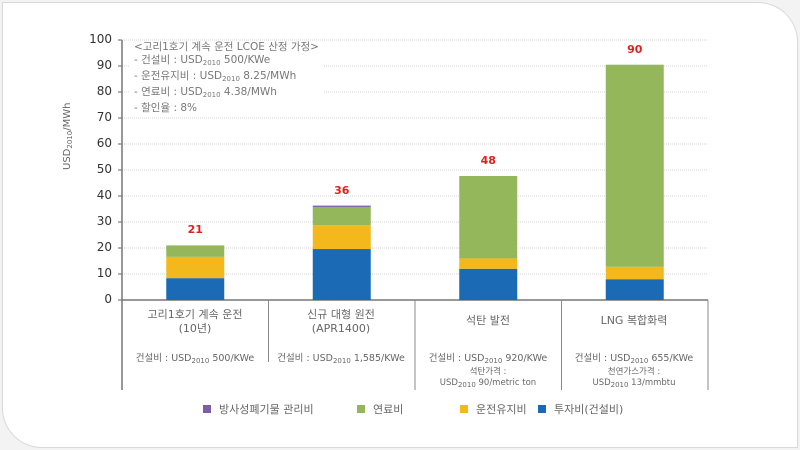  What do you see at coordinates (68, 136) in the screenshot?
I see `y-axis-label: USD2010/MWh` at bounding box center [68, 136].